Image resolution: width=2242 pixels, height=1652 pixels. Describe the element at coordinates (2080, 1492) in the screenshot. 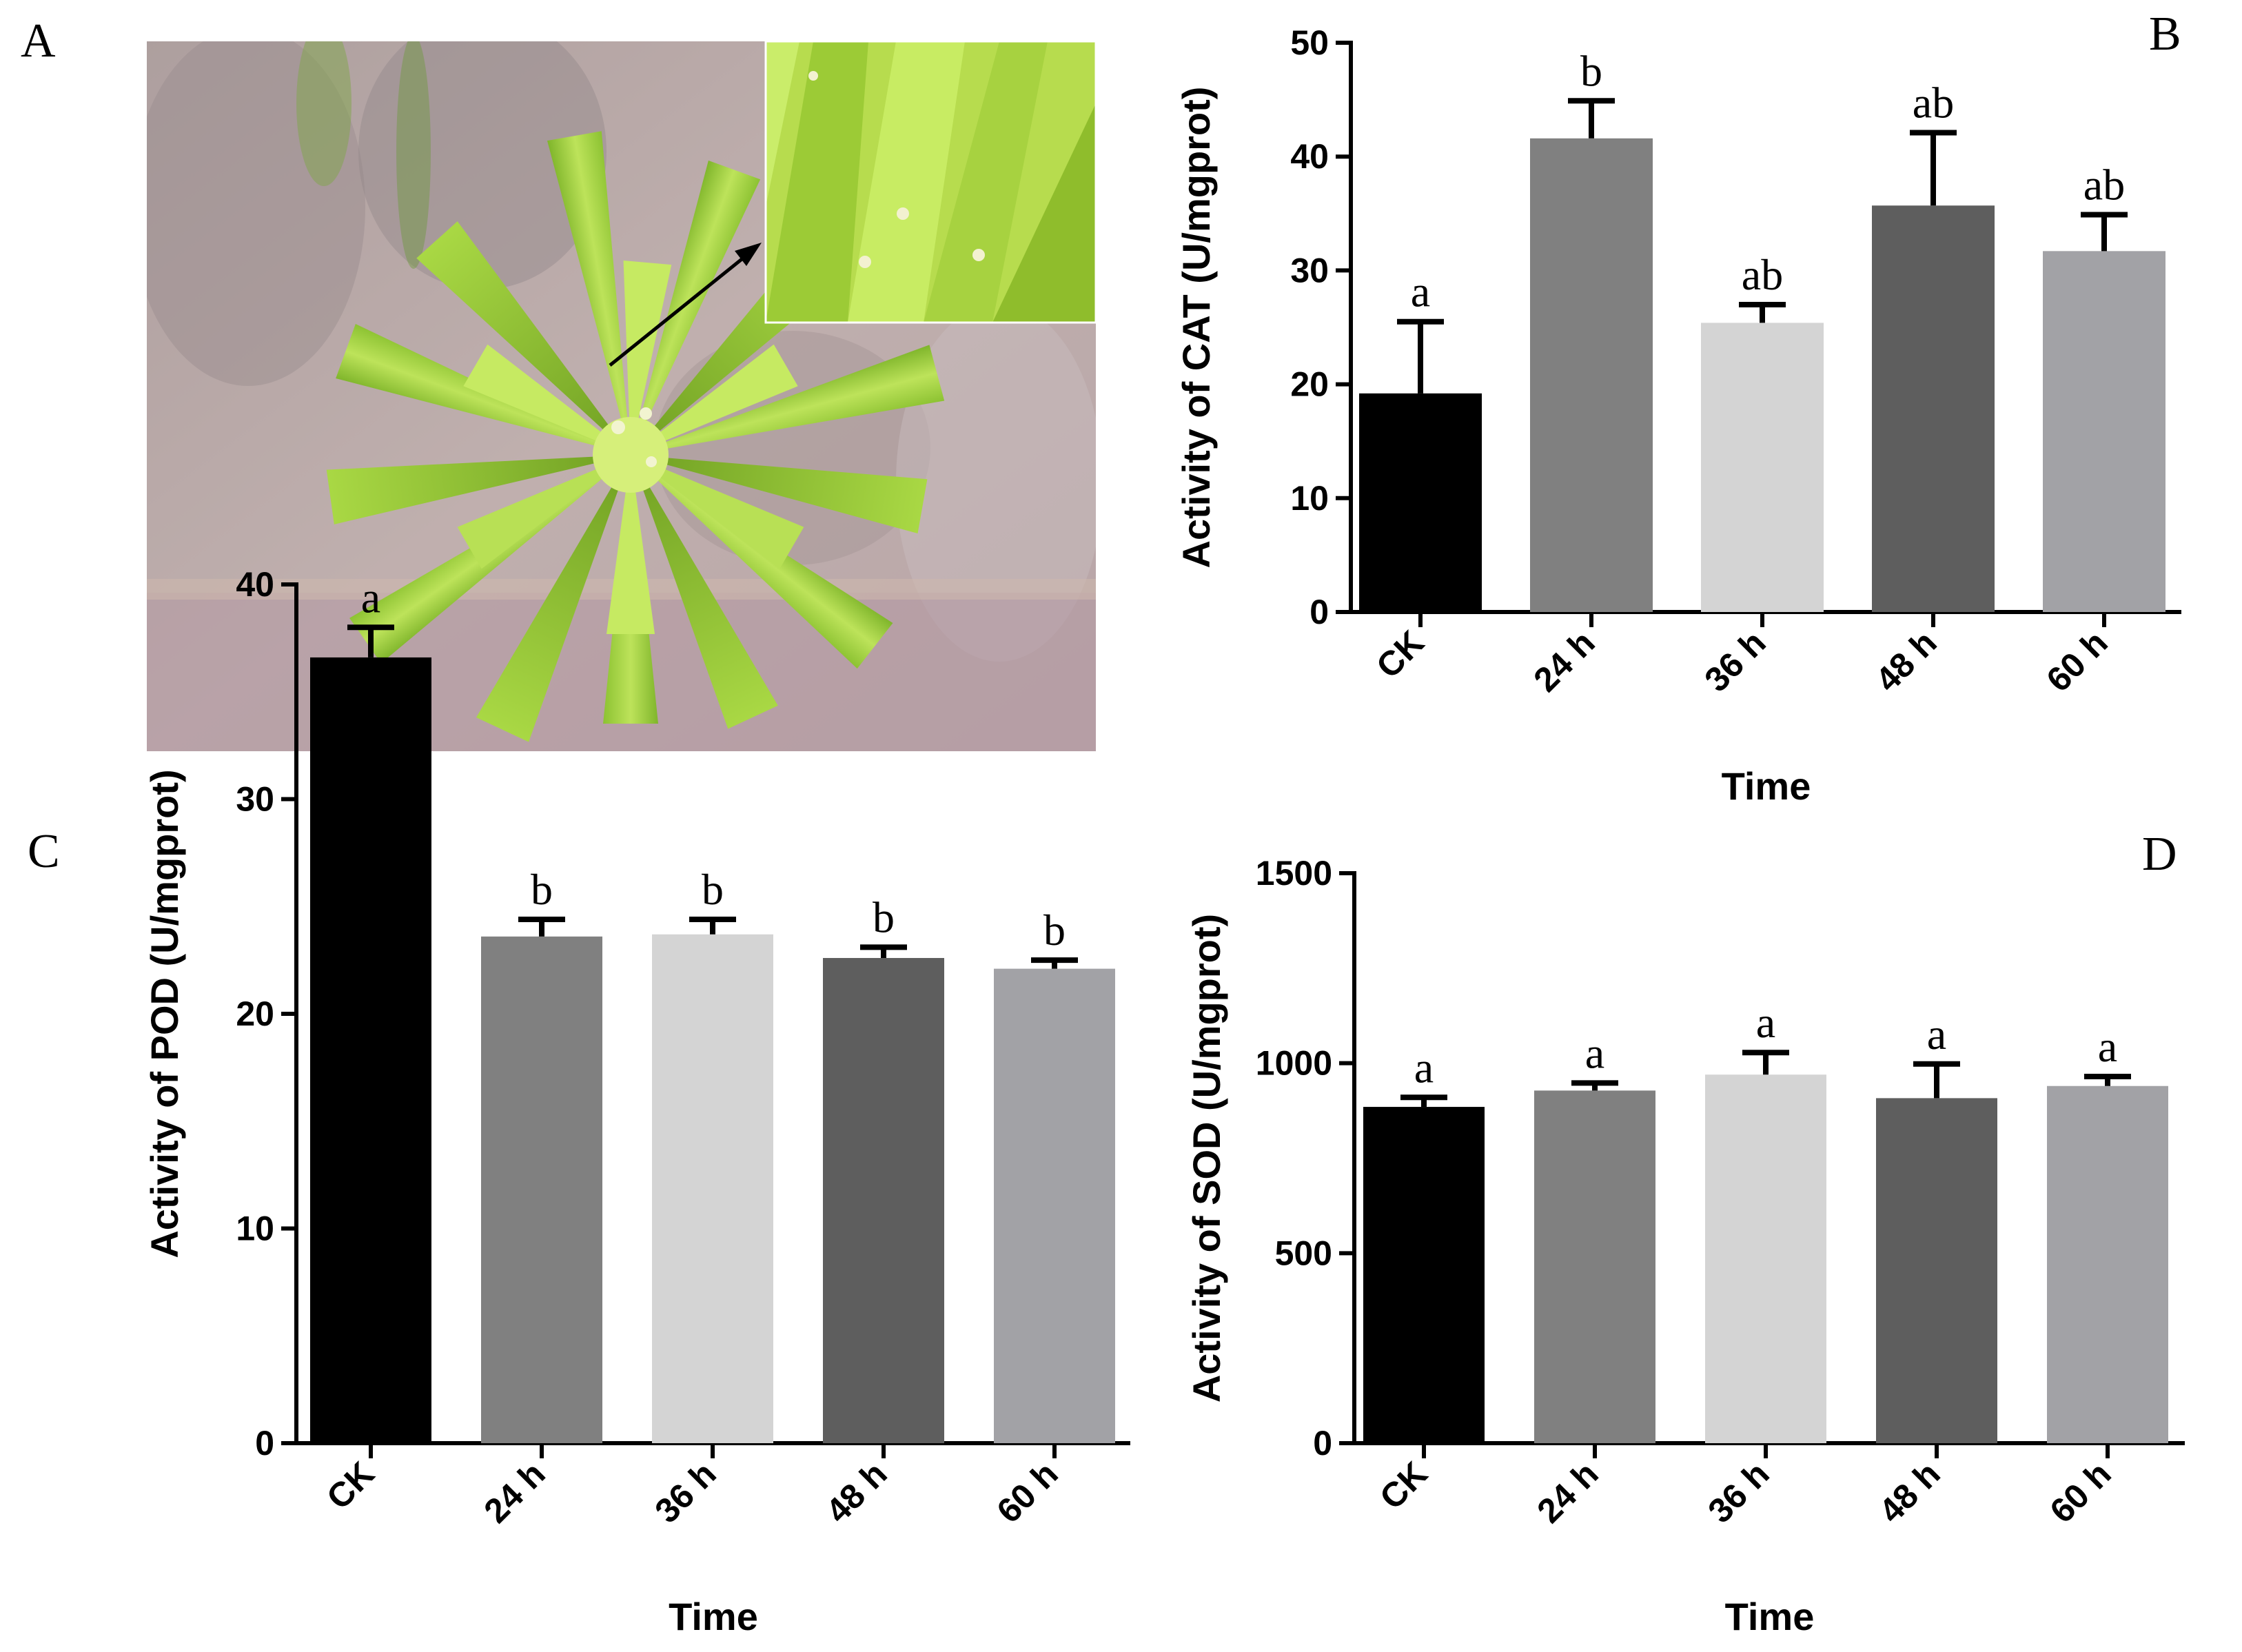

I see `d-x-tick-label: 60 h` at that location.